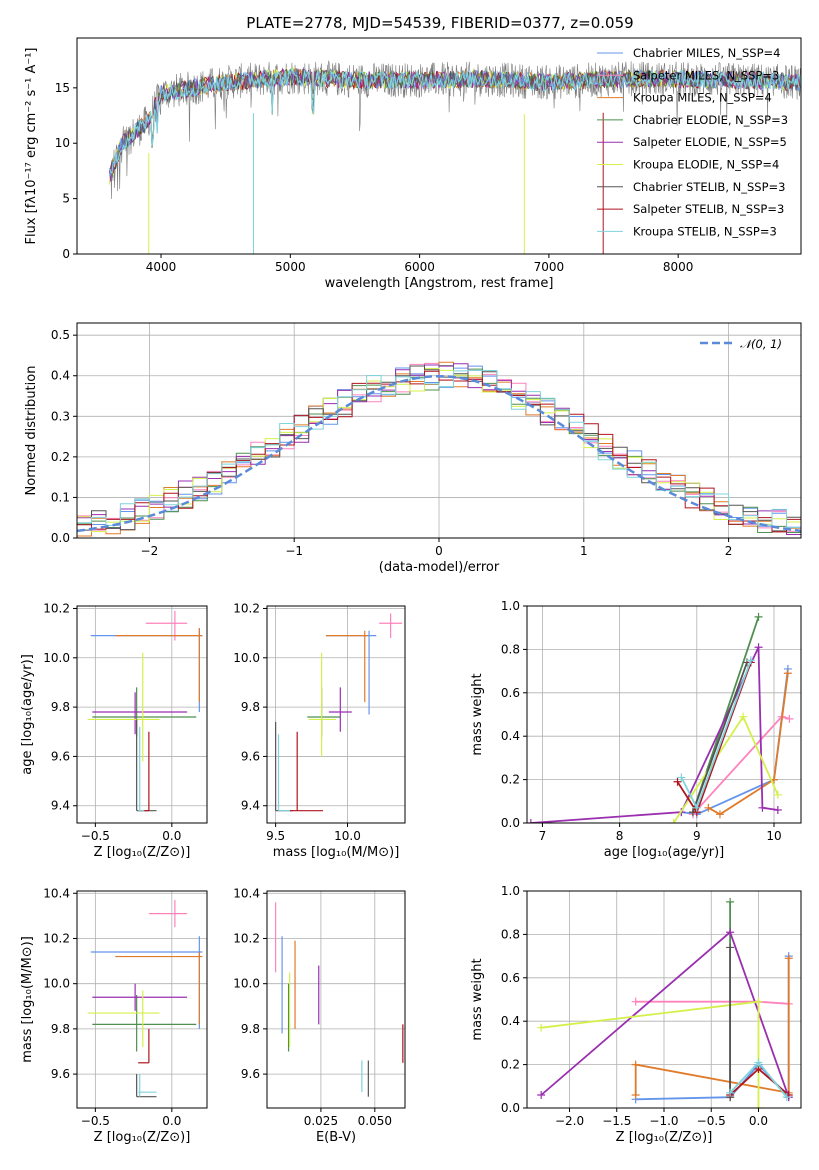 The image size is (819, 1170). I want to click on y-tick-label: 0.6, so click(510, 978).